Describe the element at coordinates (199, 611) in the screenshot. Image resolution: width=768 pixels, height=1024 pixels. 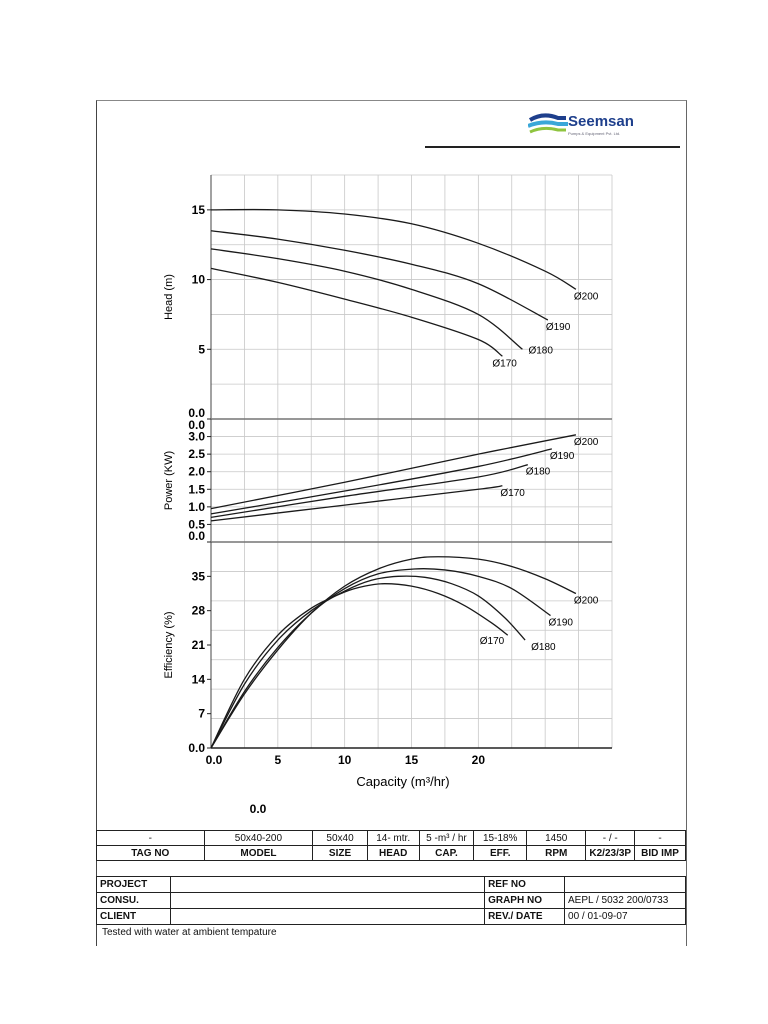
I see `y-tick-label: 28` at that location.